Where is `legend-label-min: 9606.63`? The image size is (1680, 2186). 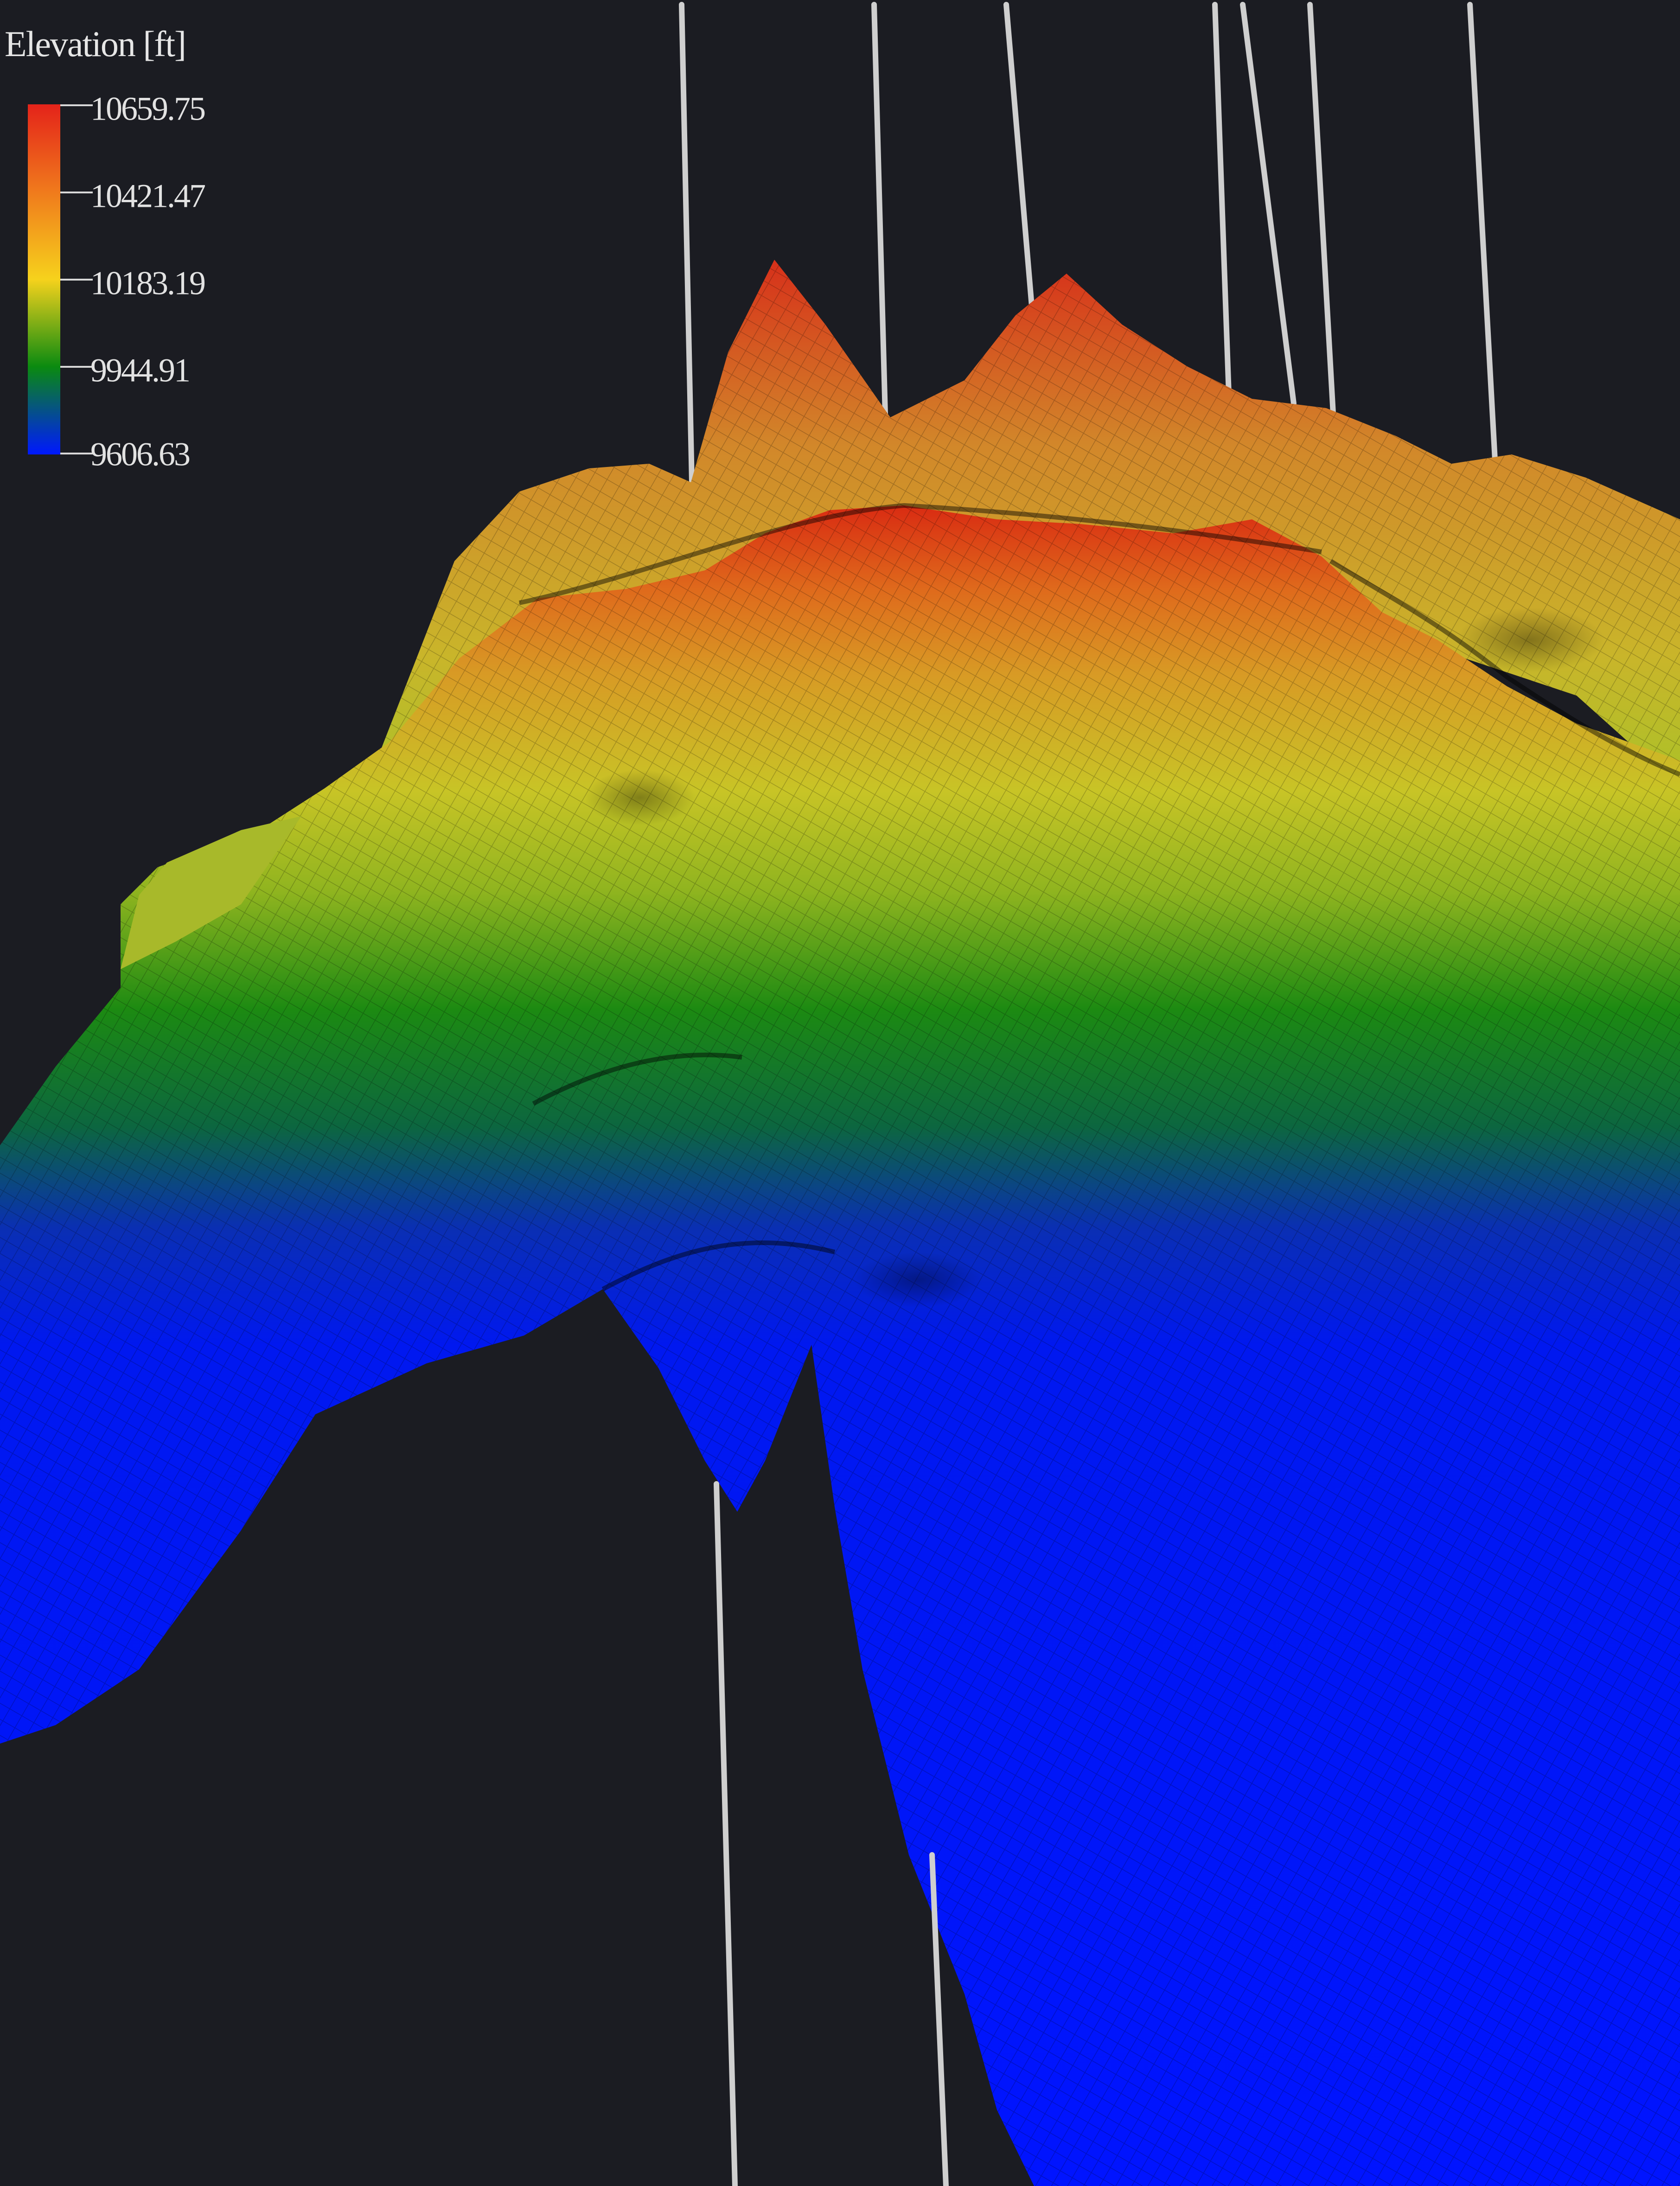
legend-label-min: 9606.63 is located at coordinates (140, 454).